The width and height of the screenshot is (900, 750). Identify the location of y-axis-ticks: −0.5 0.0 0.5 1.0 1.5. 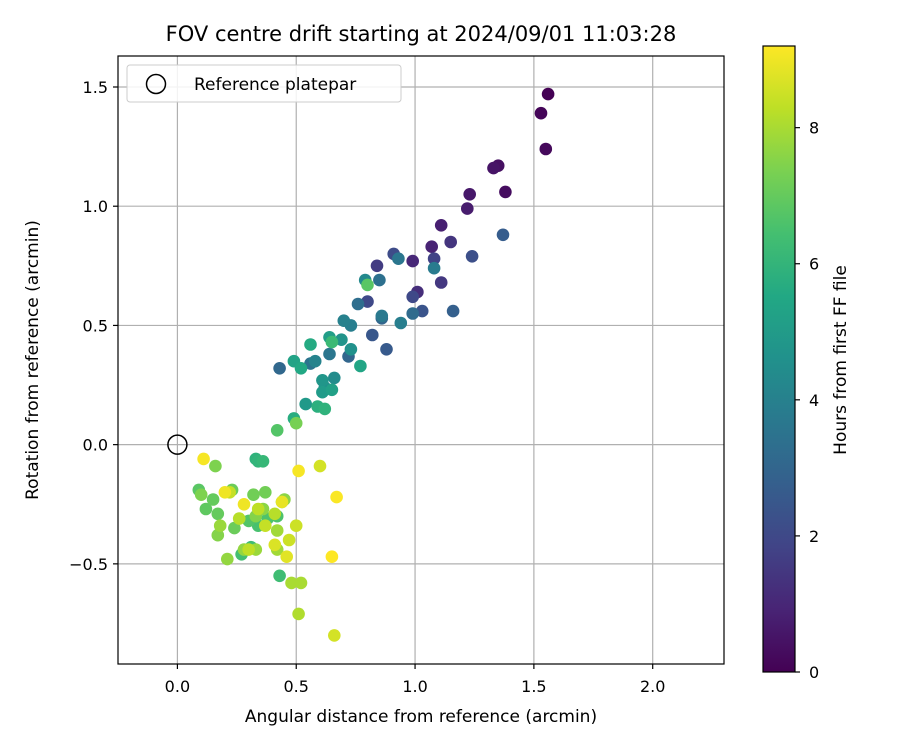
(93, 326).